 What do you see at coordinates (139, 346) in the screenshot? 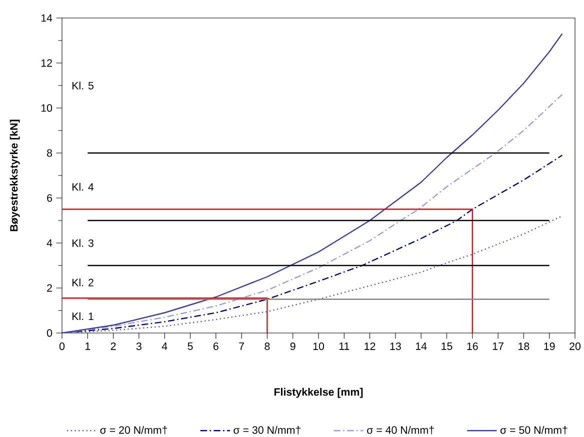
I see `x-tick-label: 3` at bounding box center [139, 346].